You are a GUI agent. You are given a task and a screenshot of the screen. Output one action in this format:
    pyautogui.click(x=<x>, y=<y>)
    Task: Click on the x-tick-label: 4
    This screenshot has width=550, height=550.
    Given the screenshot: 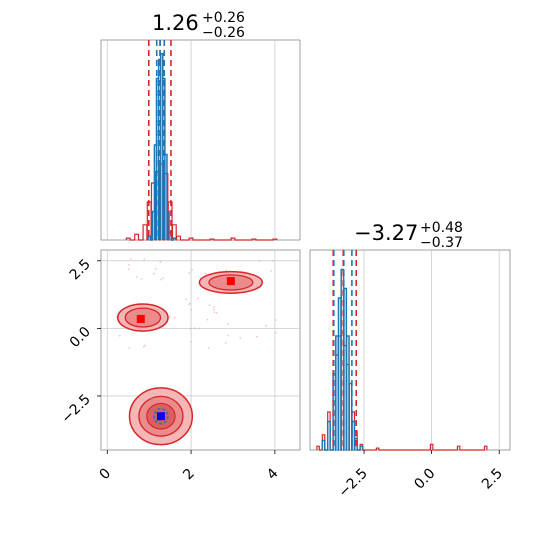 What is the action you would take?
    pyautogui.click(x=273, y=474)
    